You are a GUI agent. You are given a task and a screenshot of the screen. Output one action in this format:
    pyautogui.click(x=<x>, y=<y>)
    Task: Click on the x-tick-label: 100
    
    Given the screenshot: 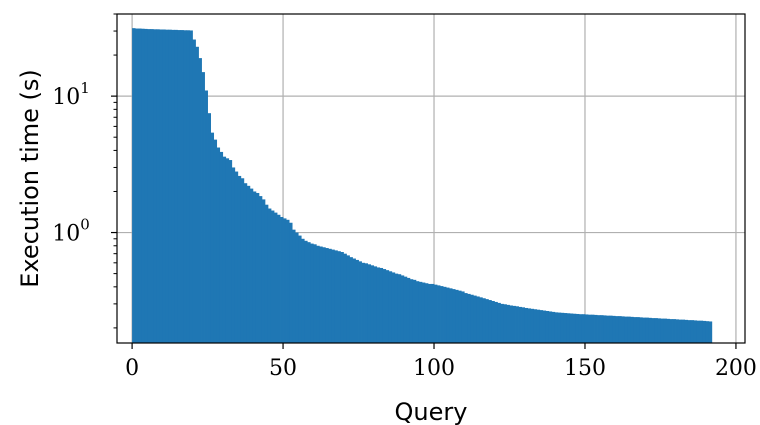 What is the action you would take?
    pyautogui.click(x=434, y=368)
    